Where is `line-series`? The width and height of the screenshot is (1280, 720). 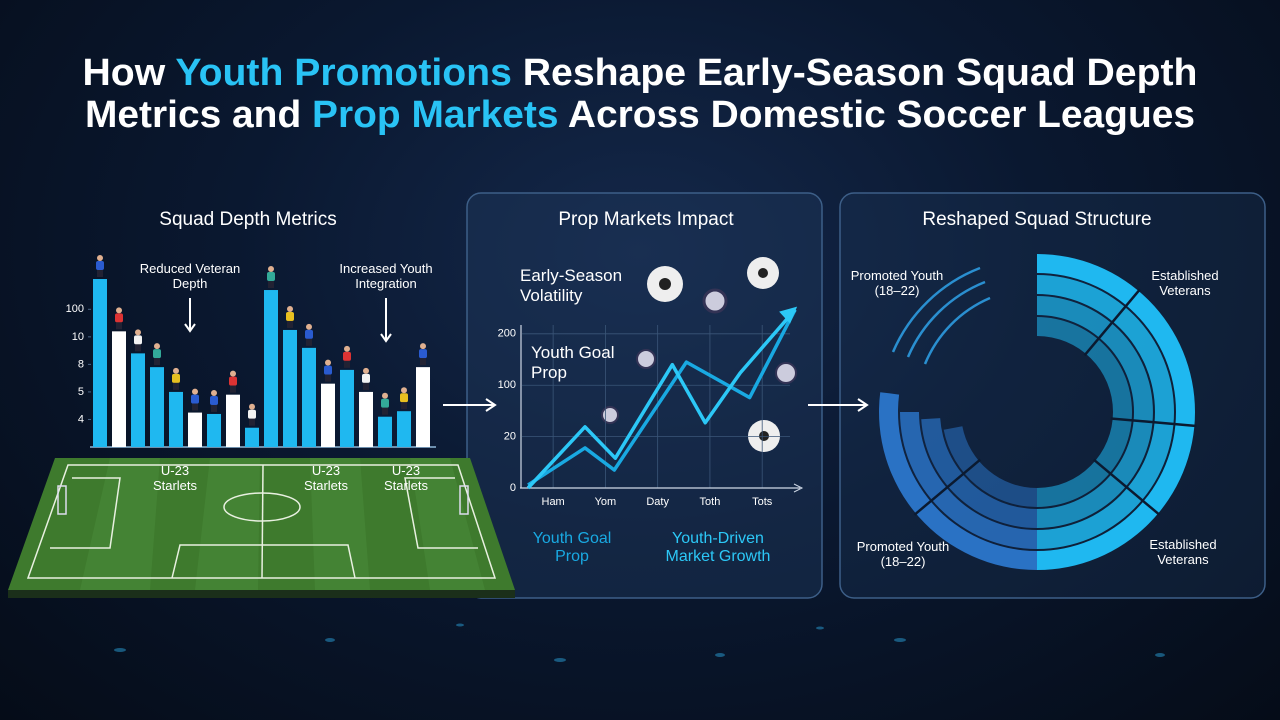
line-series is located at coordinates (662, 397).